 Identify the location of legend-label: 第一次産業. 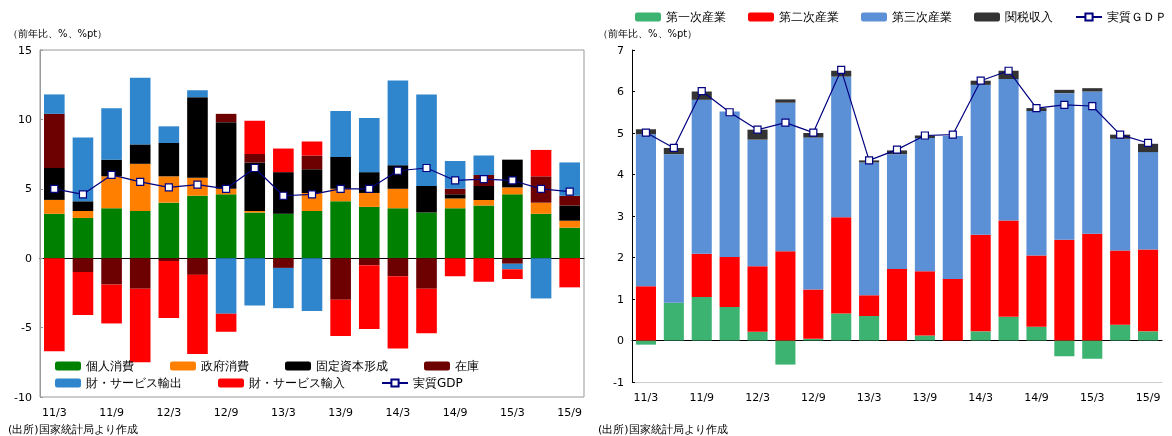
(696, 17).